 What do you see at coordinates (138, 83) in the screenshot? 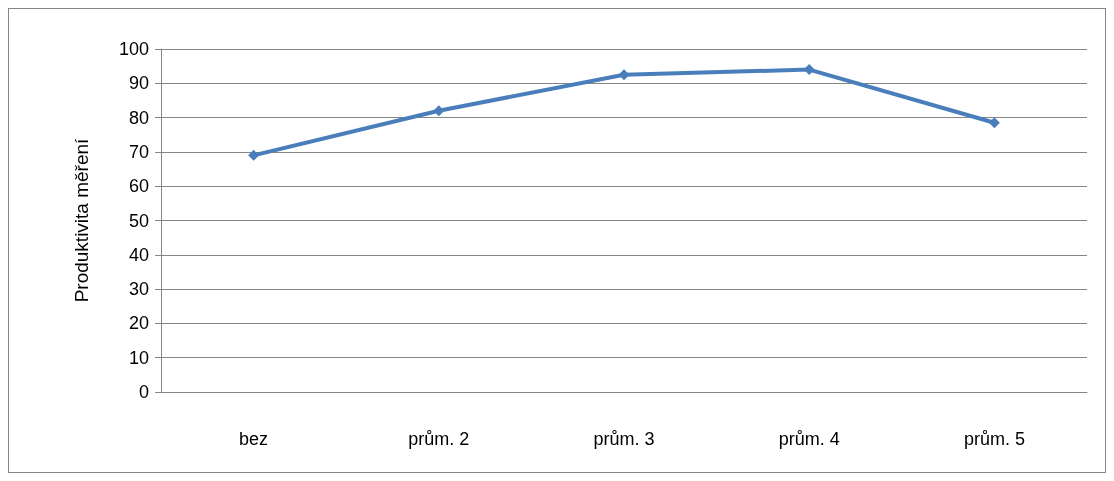
I see `y-tick-label: 90` at bounding box center [138, 83].